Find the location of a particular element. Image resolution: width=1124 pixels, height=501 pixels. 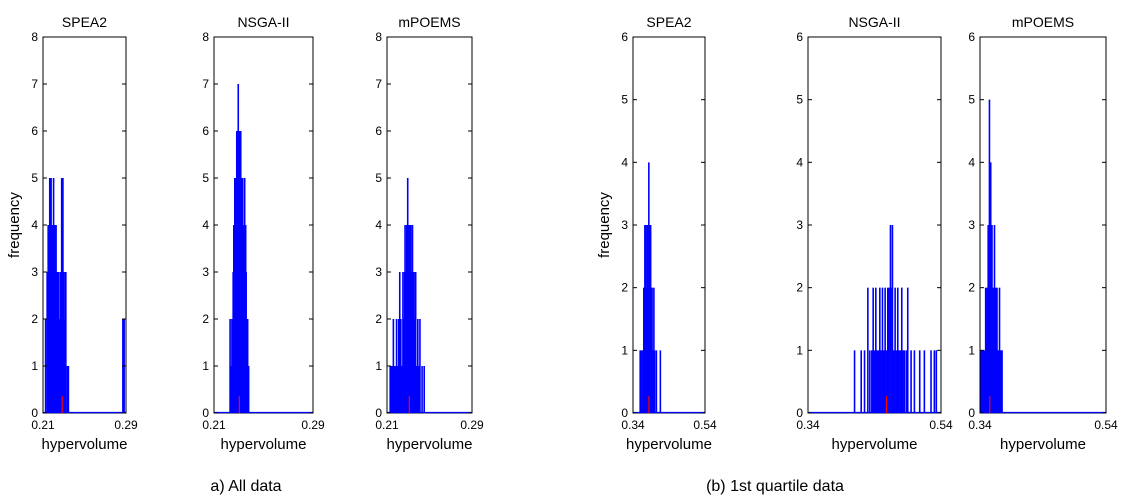

panel-b-mpoems: 0 1 2 3 4 5 6 0.34 0.54 mPOEMS hypervolume is located at coordinates (1043, 233).